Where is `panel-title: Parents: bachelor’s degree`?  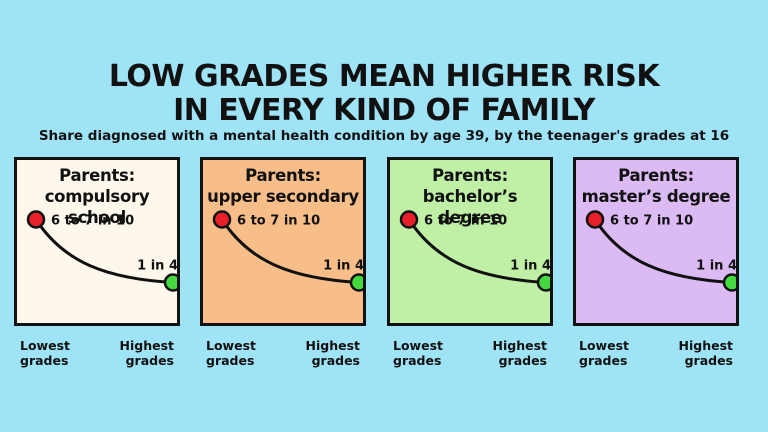 panel-title: Parents: bachelor’s degree is located at coordinates (470, 196).